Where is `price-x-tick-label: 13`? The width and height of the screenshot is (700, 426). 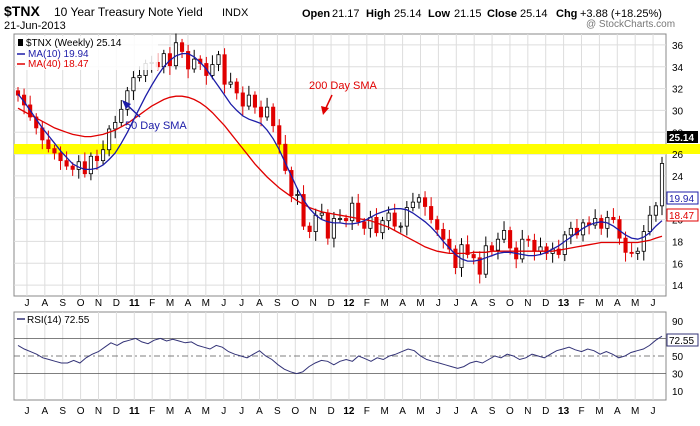 price-x-tick-label: 13 is located at coordinates (564, 303).